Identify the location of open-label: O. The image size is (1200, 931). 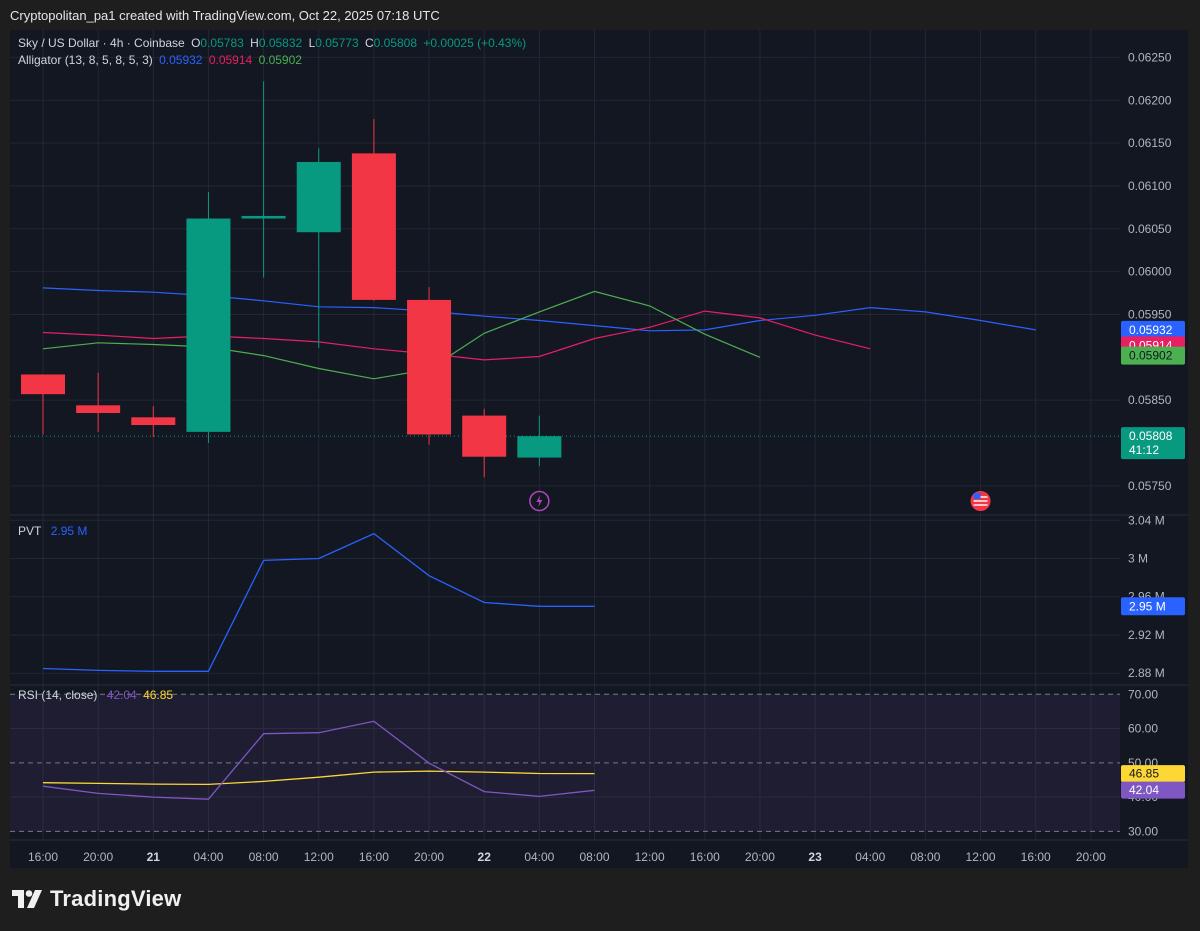
(196, 43).